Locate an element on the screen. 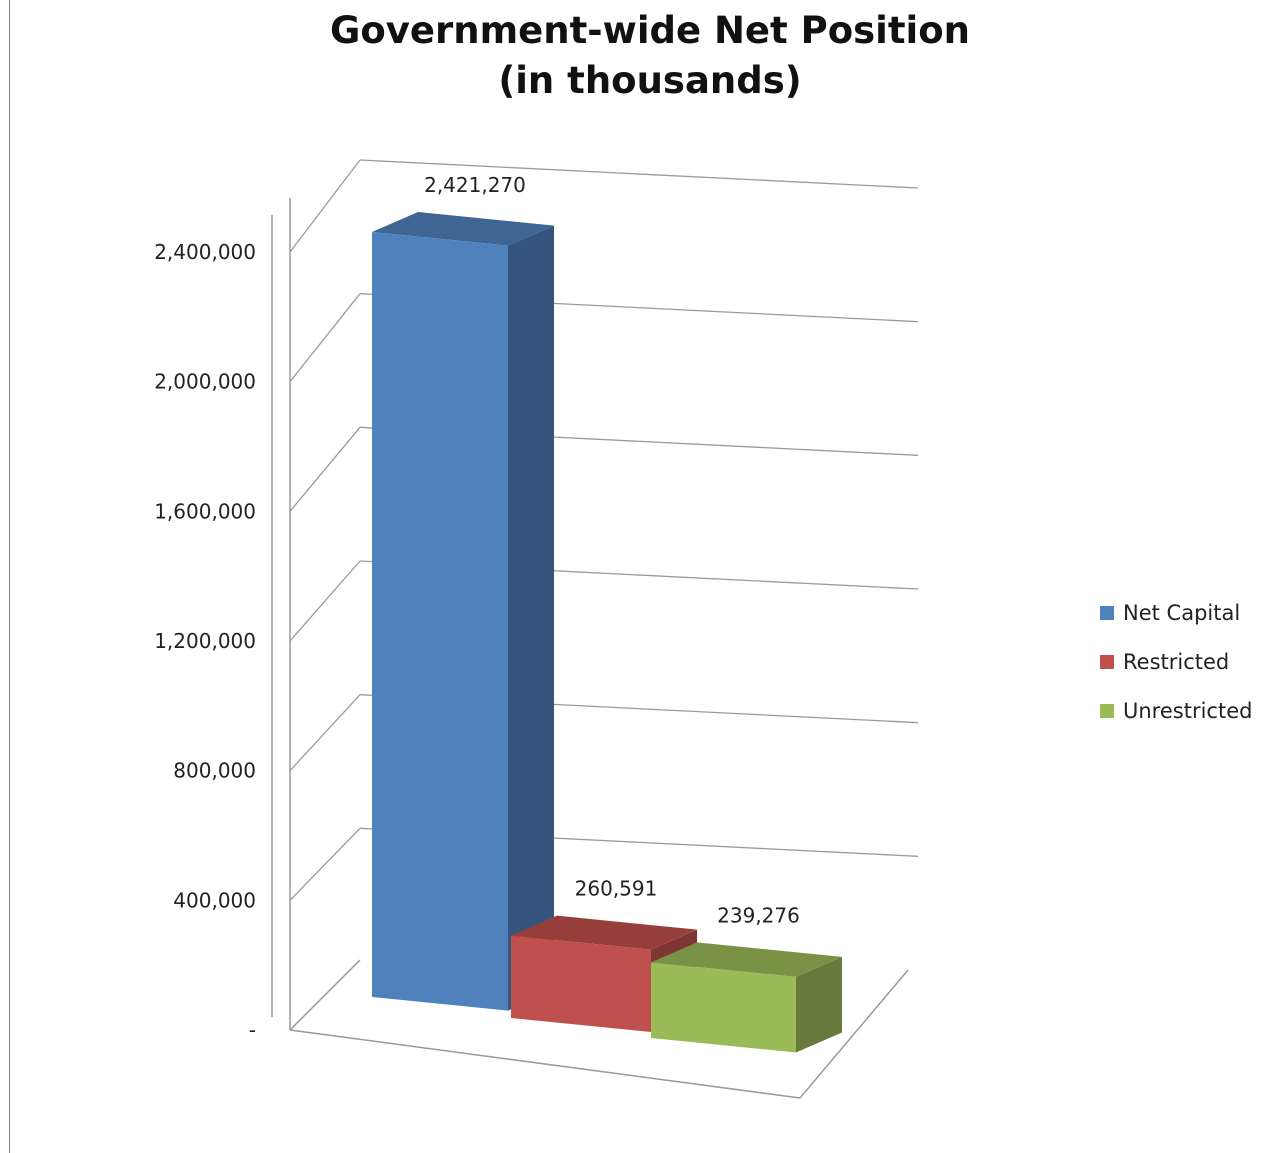  bar-top-unrestricted is located at coordinates (746, 959).